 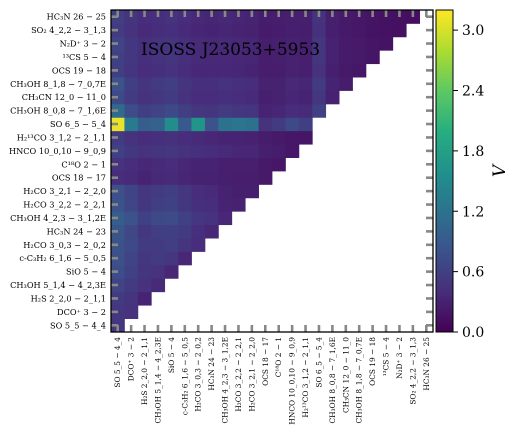 I want to click on x-tick-label: HNCO 10_0,10 − 9_0,9, so click(x=292, y=381).